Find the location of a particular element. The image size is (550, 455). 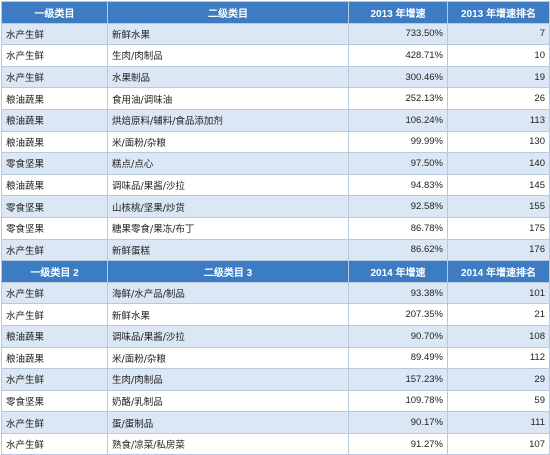

rank-cell: 26 is located at coordinates (498, 98).